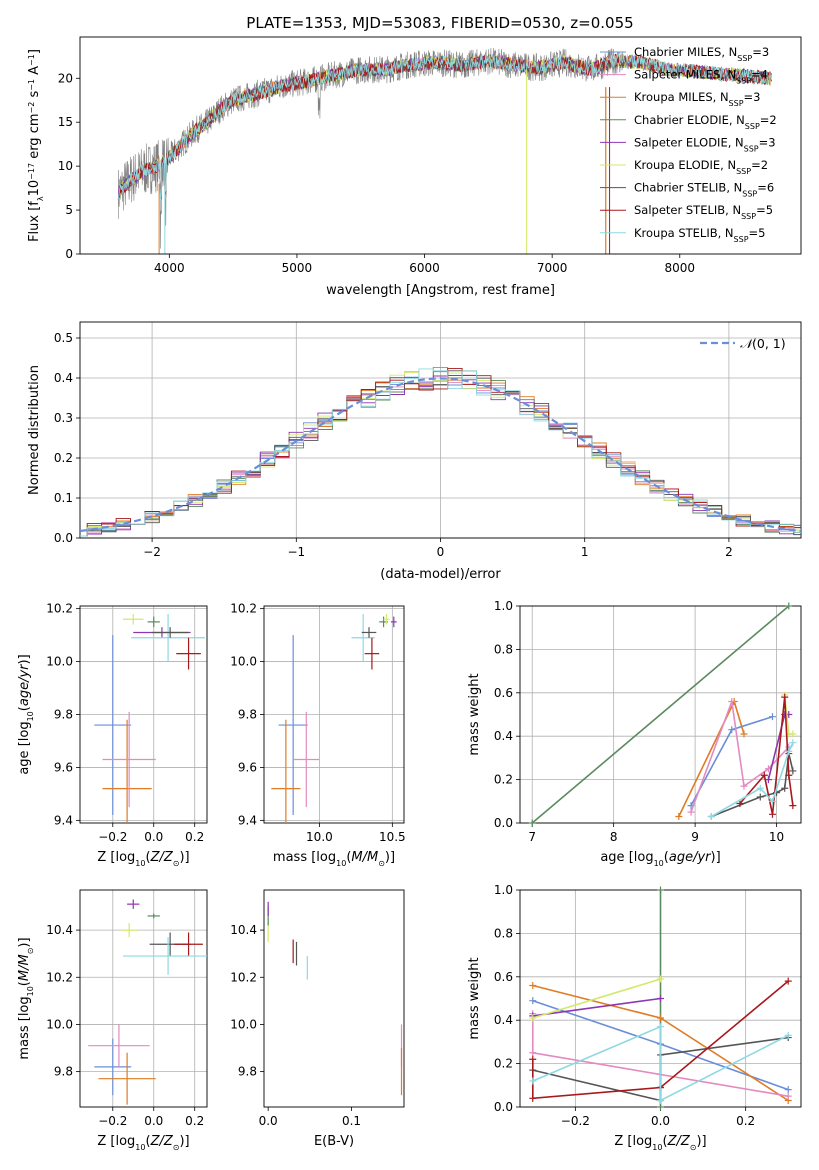 The image size is (819, 1170). I want to click on weight-vs-Z-ylabel: mass weight, so click(474, 998).